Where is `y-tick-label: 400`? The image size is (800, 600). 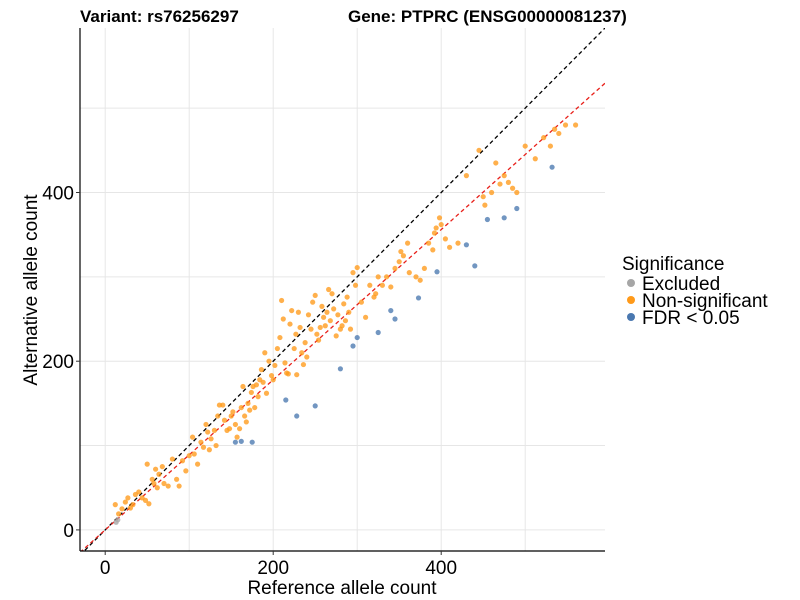 y-tick-label: 400 is located at coordinates (58, 193).